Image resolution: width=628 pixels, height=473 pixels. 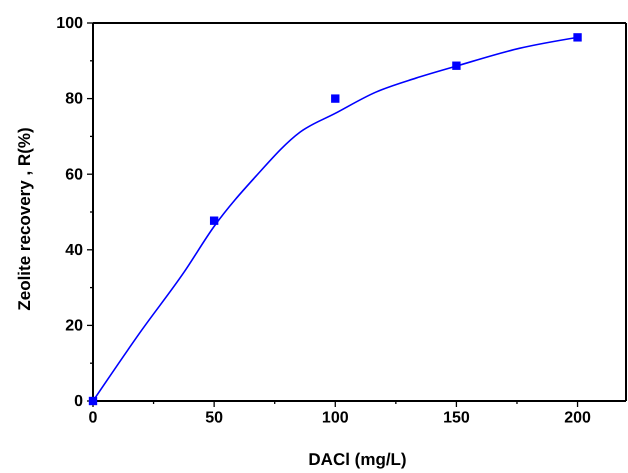 What do you see at coordinates (79, 401) in the screenshot?
I see `y-tick-label: 0` at bounding box center [79, 401].